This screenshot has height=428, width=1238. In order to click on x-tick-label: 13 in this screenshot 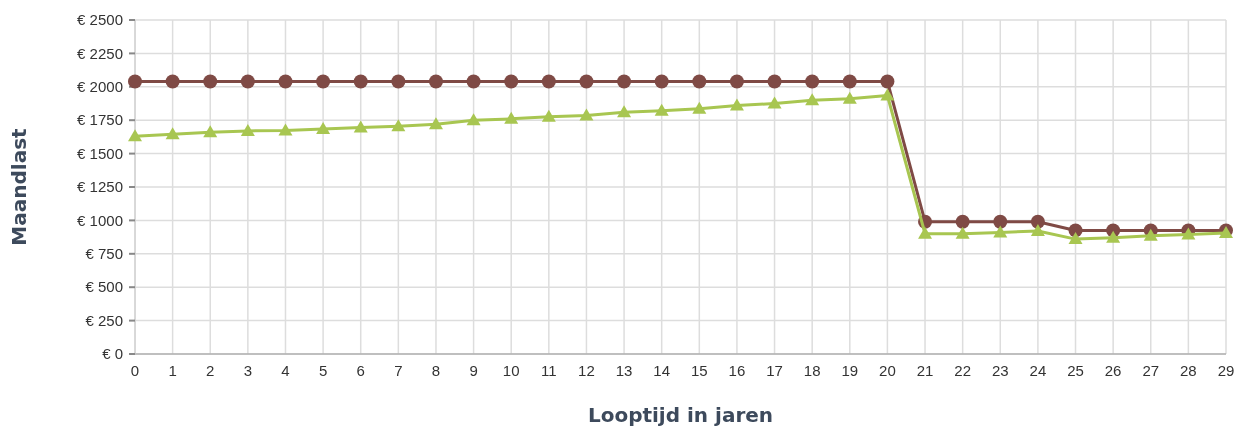, I will do `click(624, 370)`.